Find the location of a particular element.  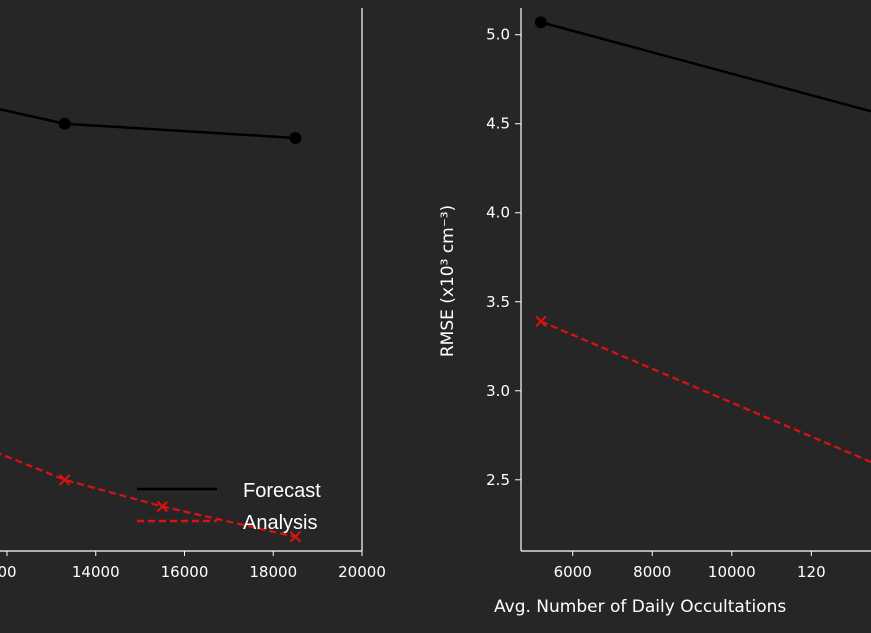

y-tick-label: 4.0 is located at coordinates (498, 213).